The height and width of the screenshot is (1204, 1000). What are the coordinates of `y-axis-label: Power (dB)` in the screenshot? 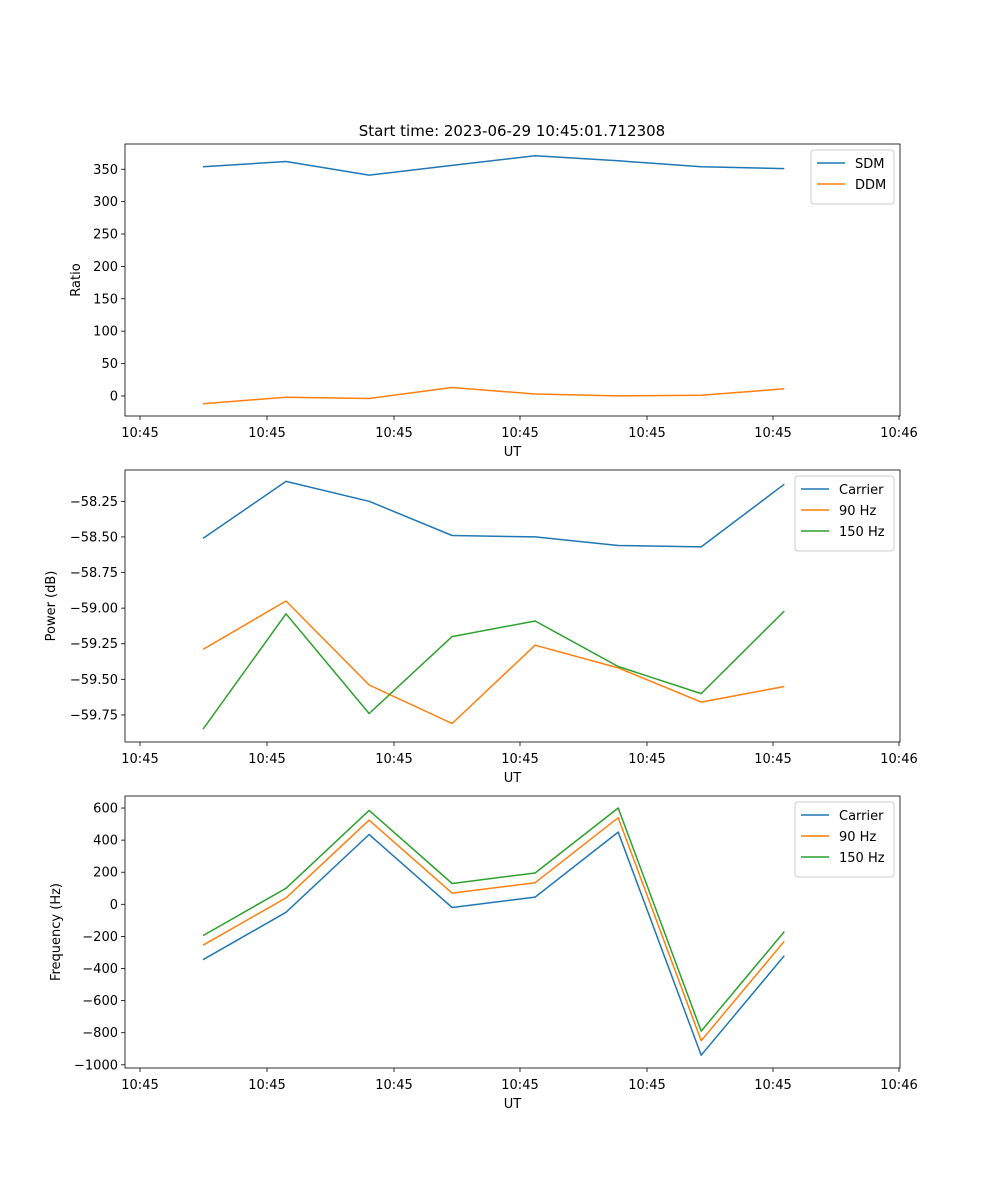 It's located at (51, 606).